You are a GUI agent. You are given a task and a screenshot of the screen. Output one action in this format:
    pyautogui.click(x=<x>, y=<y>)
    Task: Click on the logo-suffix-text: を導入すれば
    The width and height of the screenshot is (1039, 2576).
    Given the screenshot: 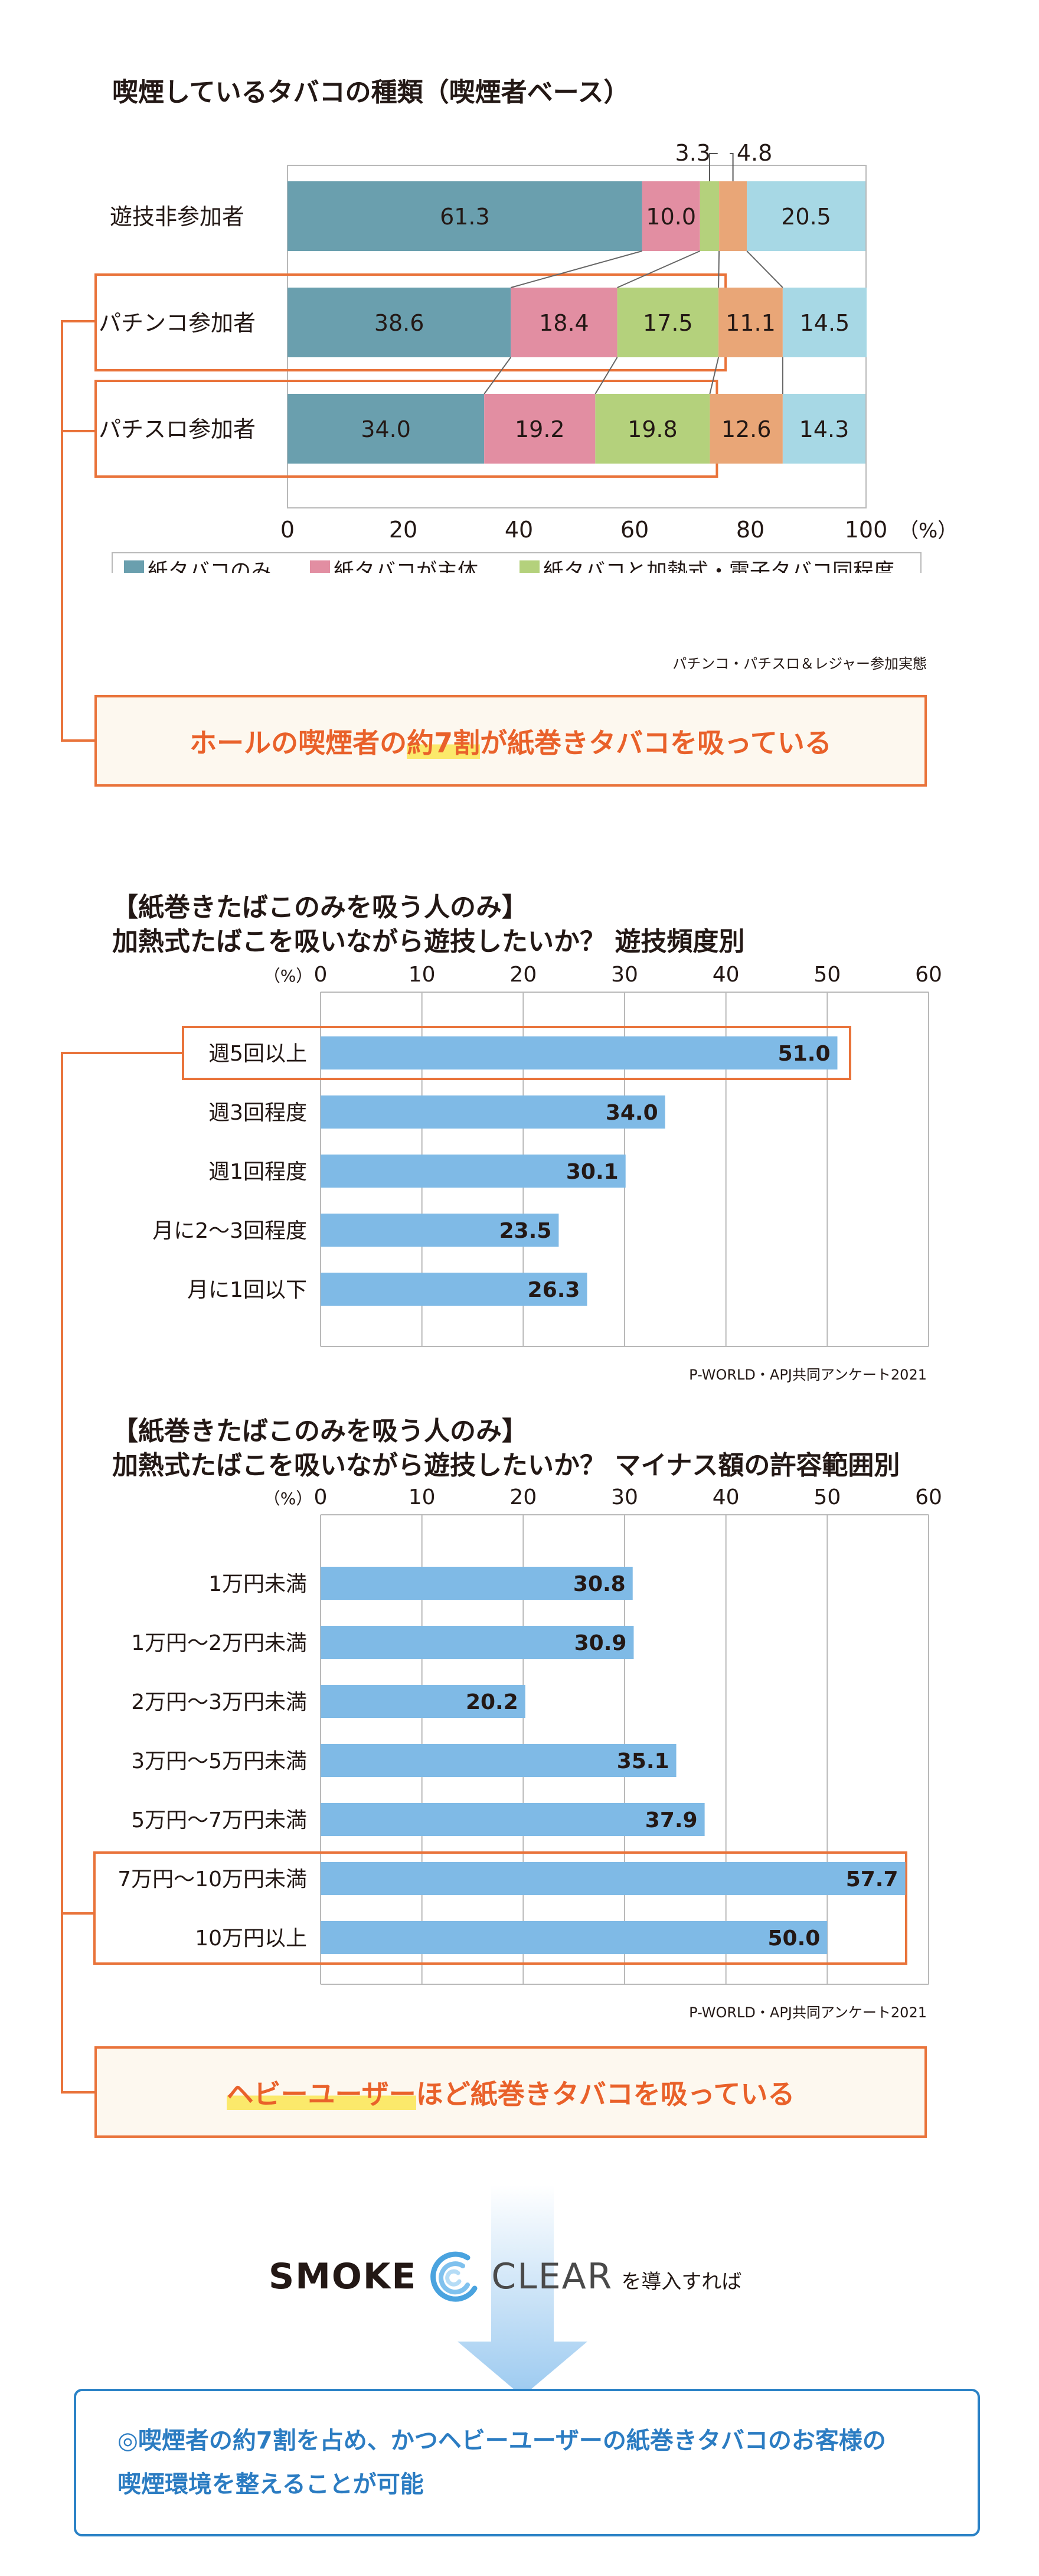 What is the action you would take?
    pyautogui.click(x=681, y=2282)
    